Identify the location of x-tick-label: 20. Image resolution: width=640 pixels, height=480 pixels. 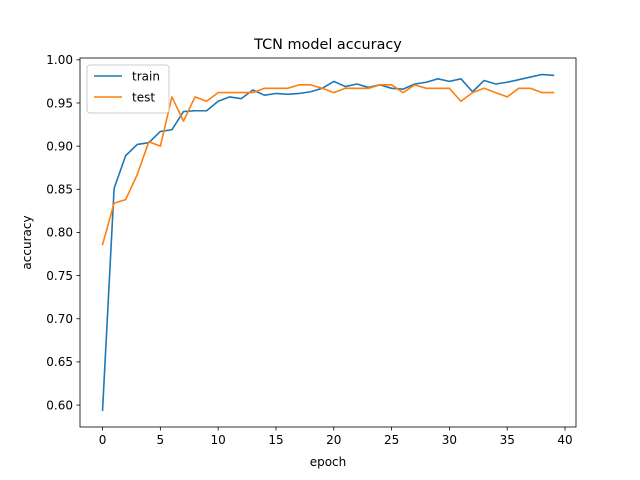
(333, 440).